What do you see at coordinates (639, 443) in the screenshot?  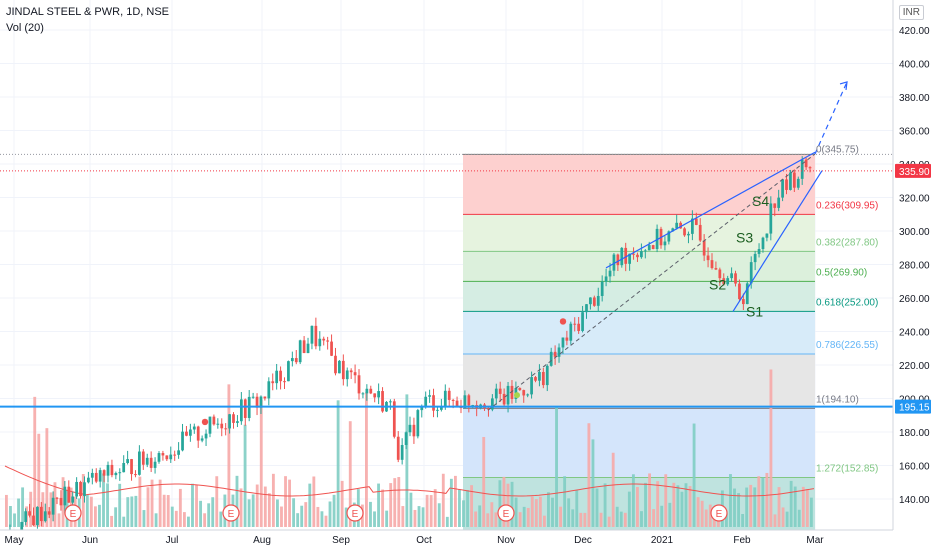 I see `fib-zone` at bounding box center [639, 443].